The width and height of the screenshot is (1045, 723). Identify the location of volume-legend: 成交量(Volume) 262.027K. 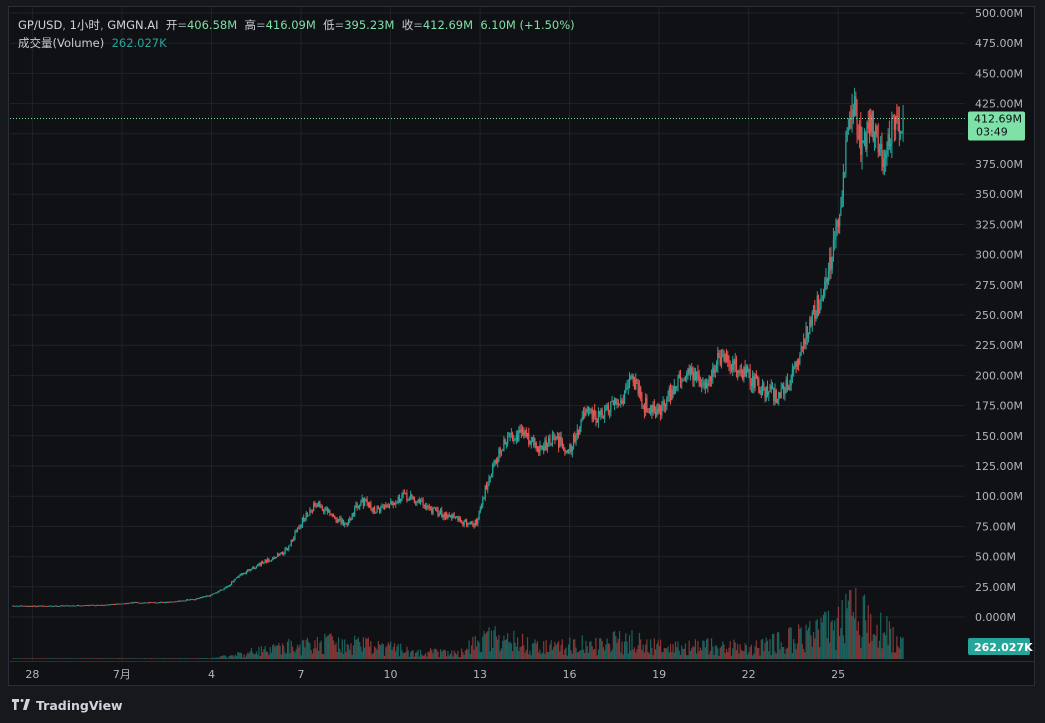
(92, 43).